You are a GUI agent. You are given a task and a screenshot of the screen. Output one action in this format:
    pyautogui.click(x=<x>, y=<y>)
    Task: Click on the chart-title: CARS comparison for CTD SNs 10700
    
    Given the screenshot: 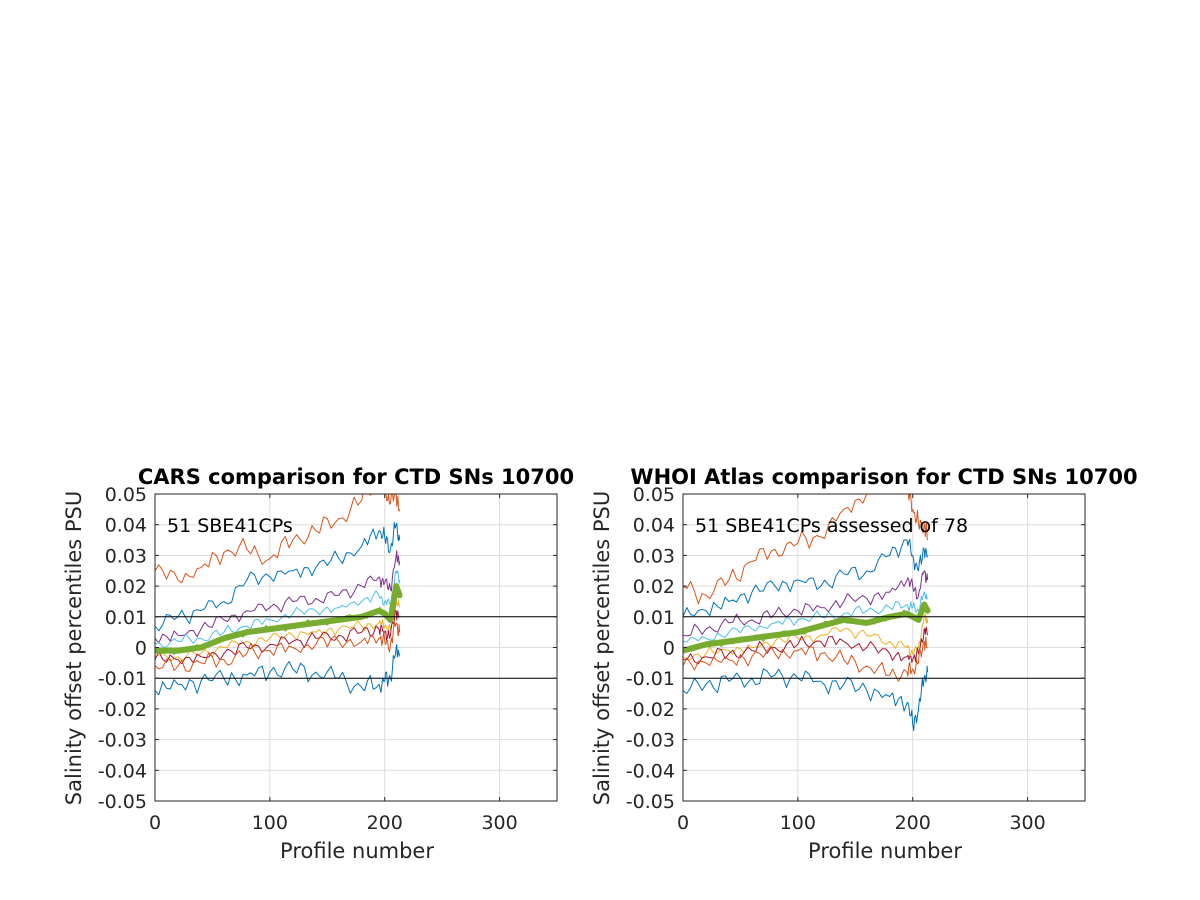 What is the action you would take?
    pyautogui.click(x=356, y=477)
    